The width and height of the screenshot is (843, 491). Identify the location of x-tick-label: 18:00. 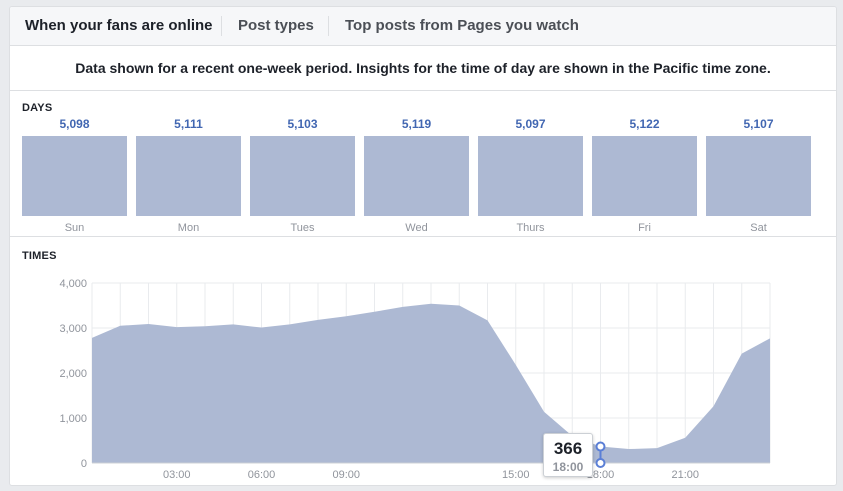
(601, 475).